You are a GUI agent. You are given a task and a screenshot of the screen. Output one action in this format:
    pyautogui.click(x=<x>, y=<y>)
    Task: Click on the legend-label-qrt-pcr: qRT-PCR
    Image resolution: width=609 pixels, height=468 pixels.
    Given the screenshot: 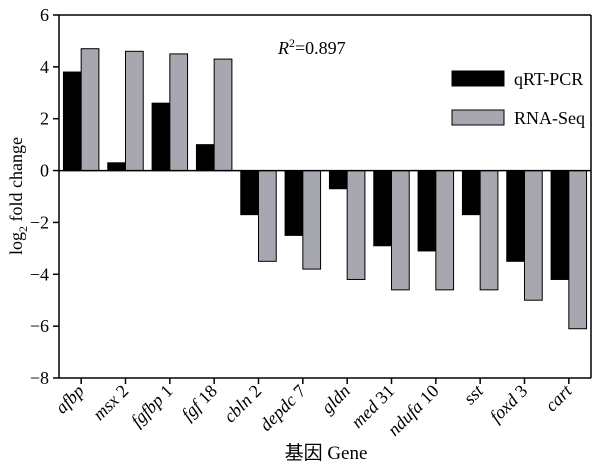 What is the action you would take?
    pyautogui.click(x=548, y=79)
    